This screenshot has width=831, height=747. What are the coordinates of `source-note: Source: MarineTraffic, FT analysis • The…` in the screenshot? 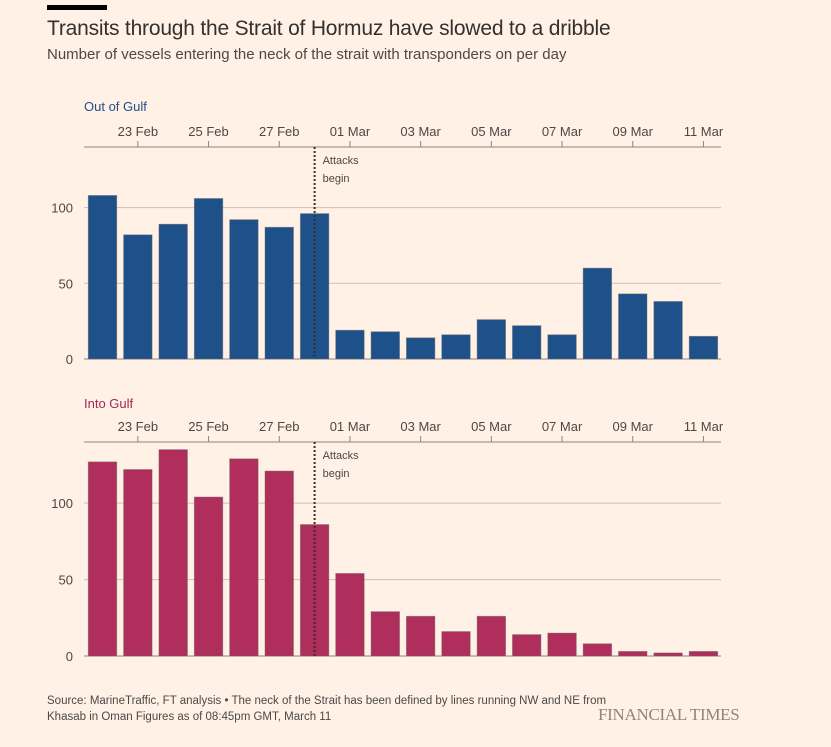 It's located at (327, 709).